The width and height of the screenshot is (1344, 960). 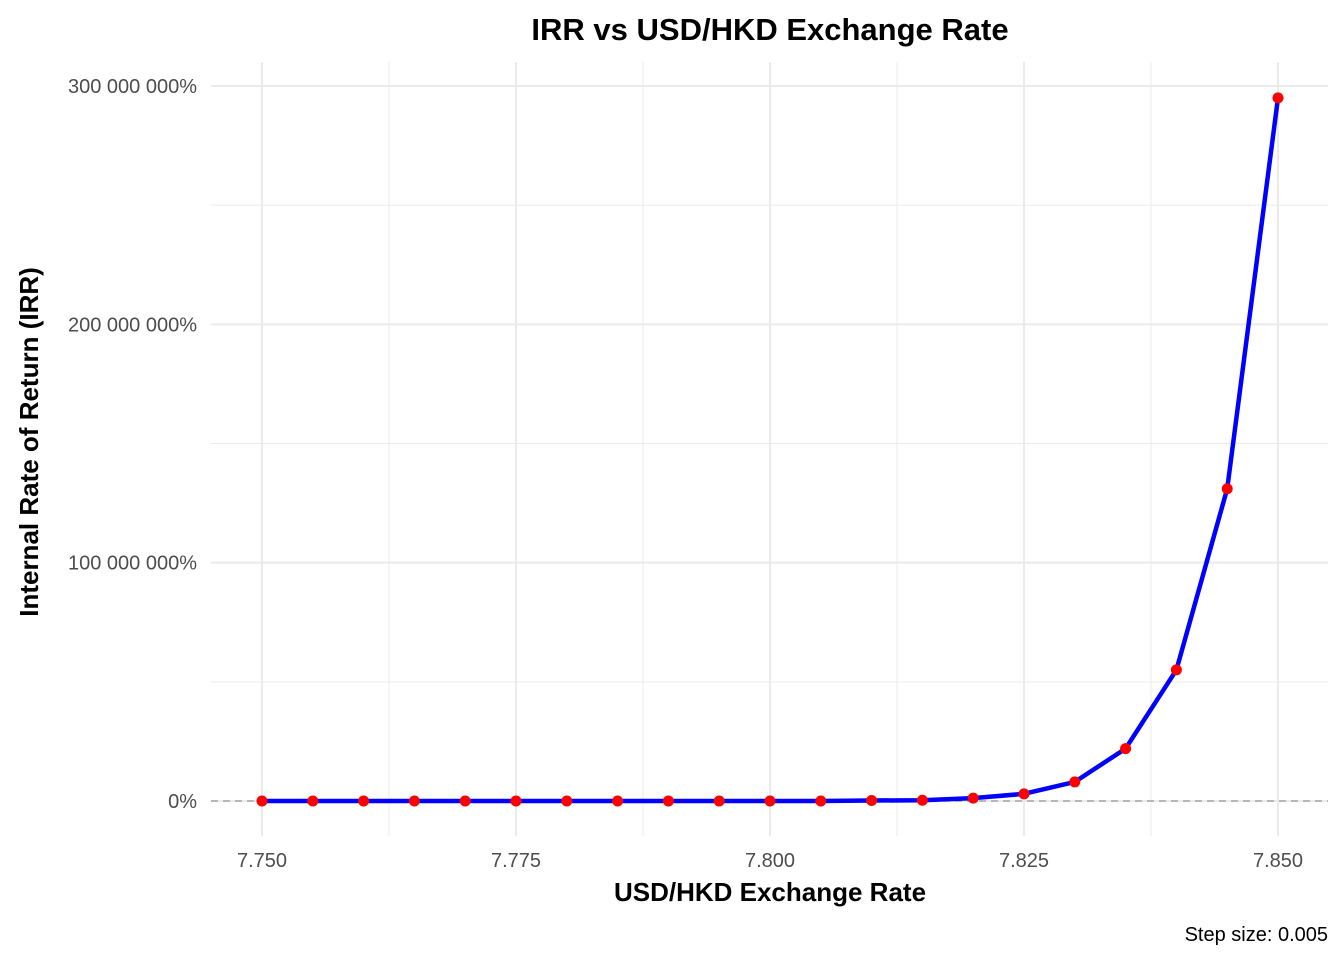 What do you see at coordinates (1256, 935) in the screenshot?
I see `chart-caption: Step size: 0.005` at bounding box center [1256, 935].